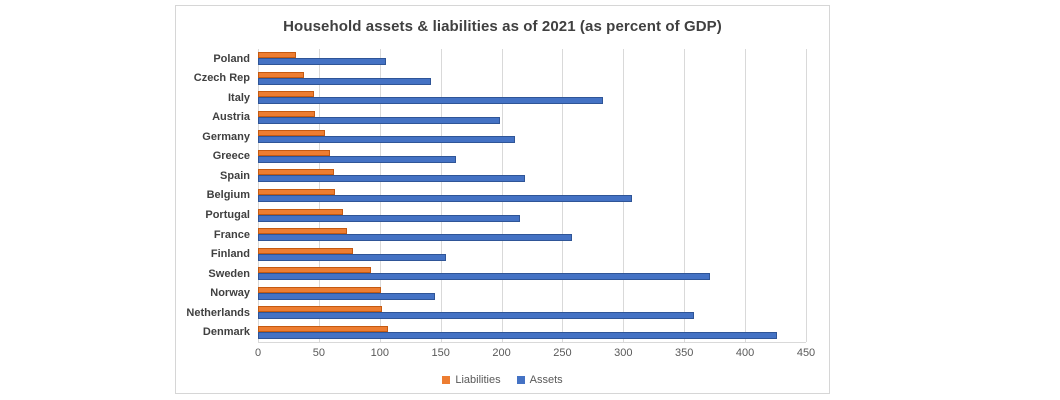  Describe the element at coordinates (231, 117) in the screenshot. I see `category-label: Austria` at that location.